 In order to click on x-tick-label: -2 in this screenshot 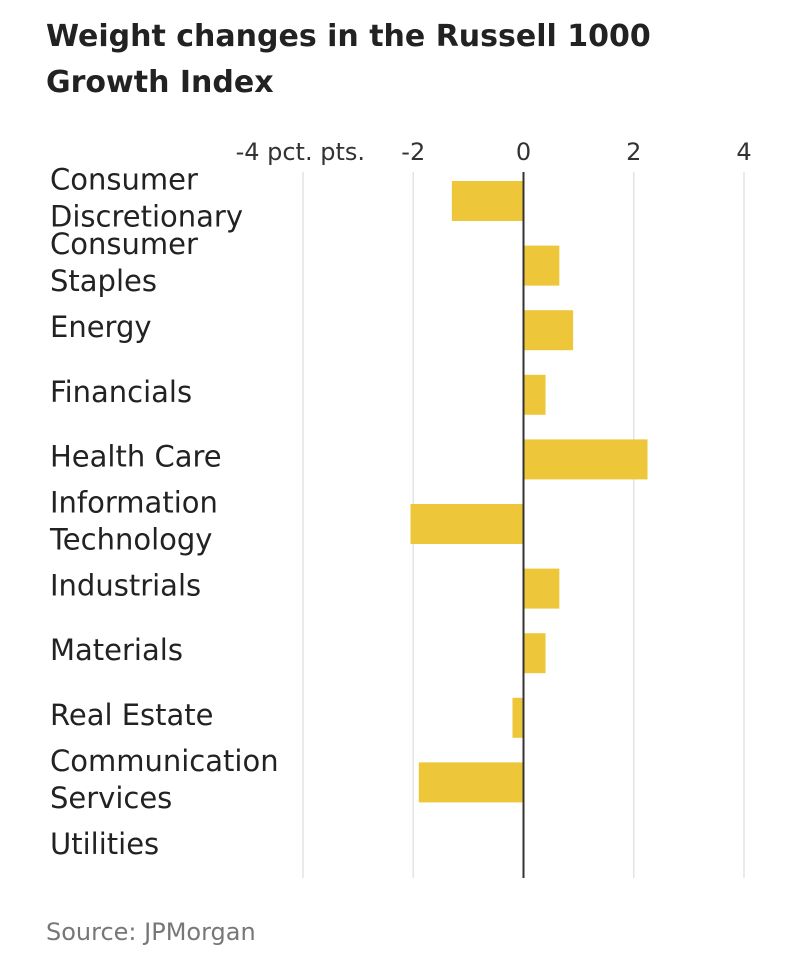, I will do `click(413, 152)`.